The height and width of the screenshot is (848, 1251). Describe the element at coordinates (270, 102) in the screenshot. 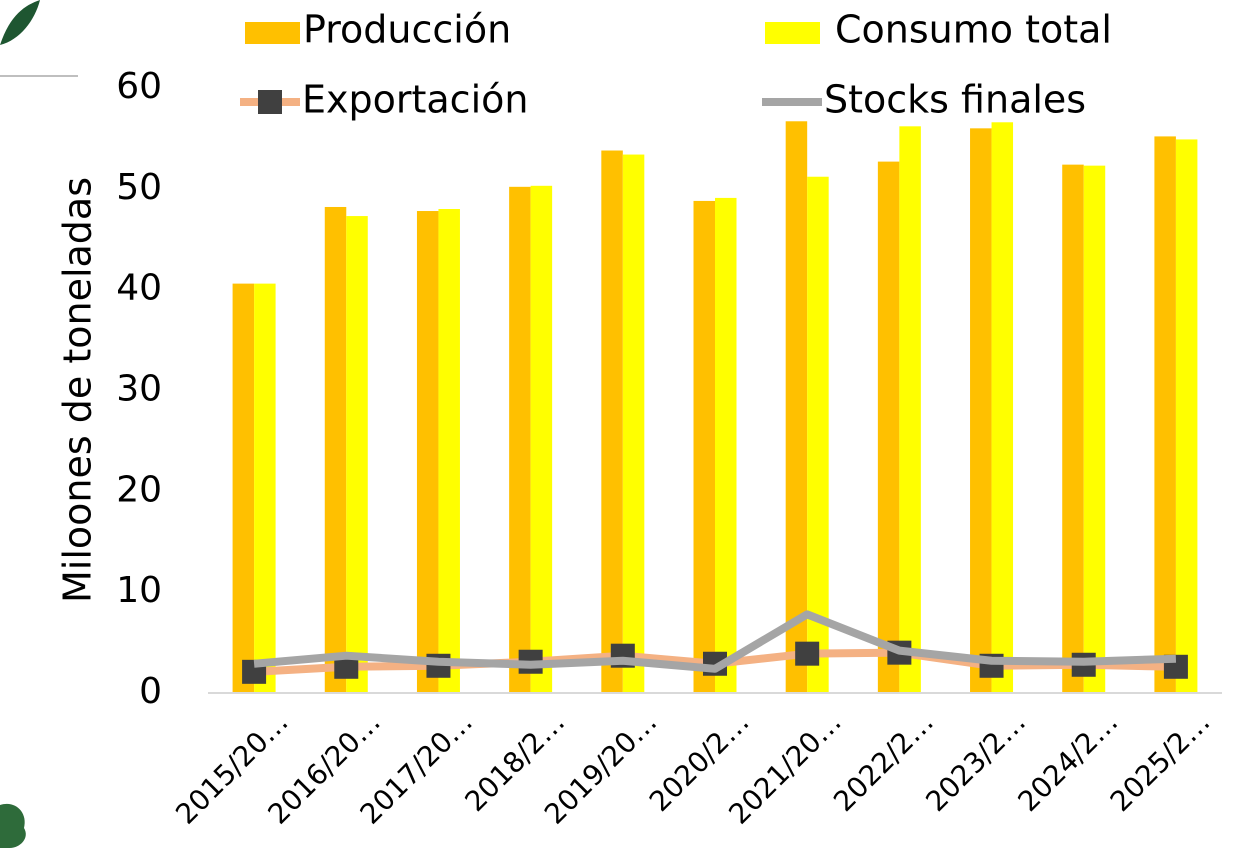

I see `legend-marker` at that location.